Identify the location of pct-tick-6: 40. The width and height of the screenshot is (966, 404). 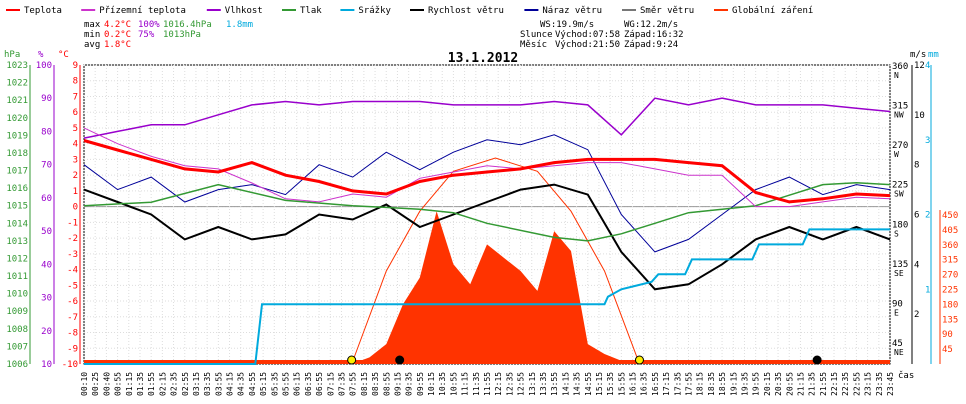
(46, 265).